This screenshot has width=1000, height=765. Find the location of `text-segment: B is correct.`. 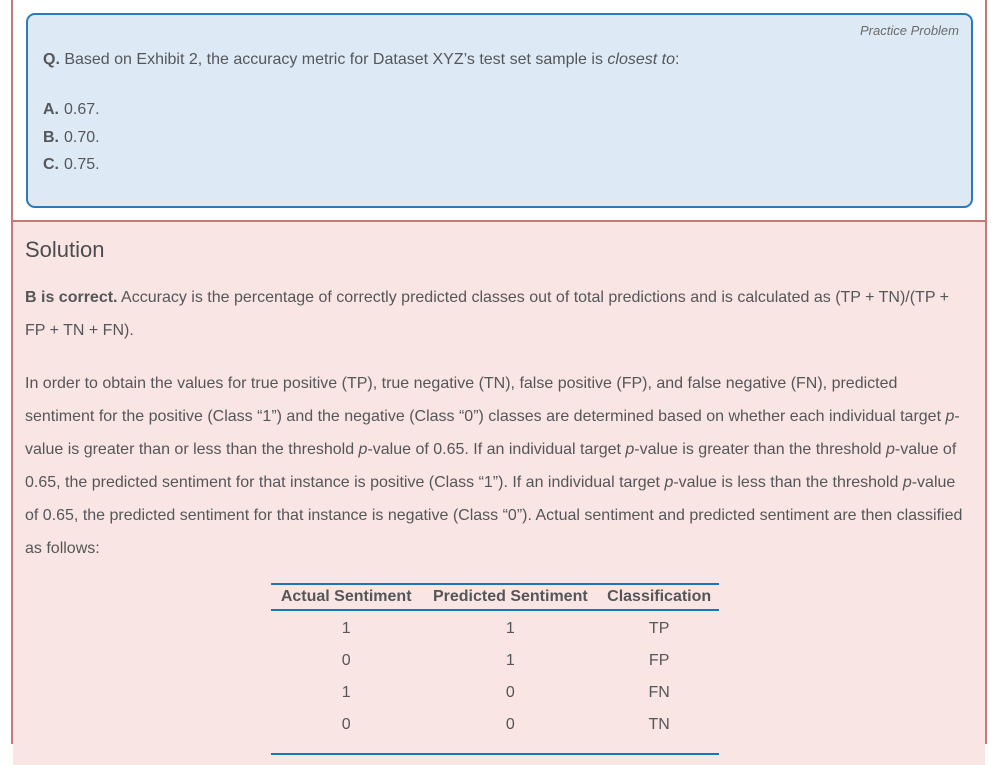

text-segment: B is correct. is located at coordinates (71, 297).